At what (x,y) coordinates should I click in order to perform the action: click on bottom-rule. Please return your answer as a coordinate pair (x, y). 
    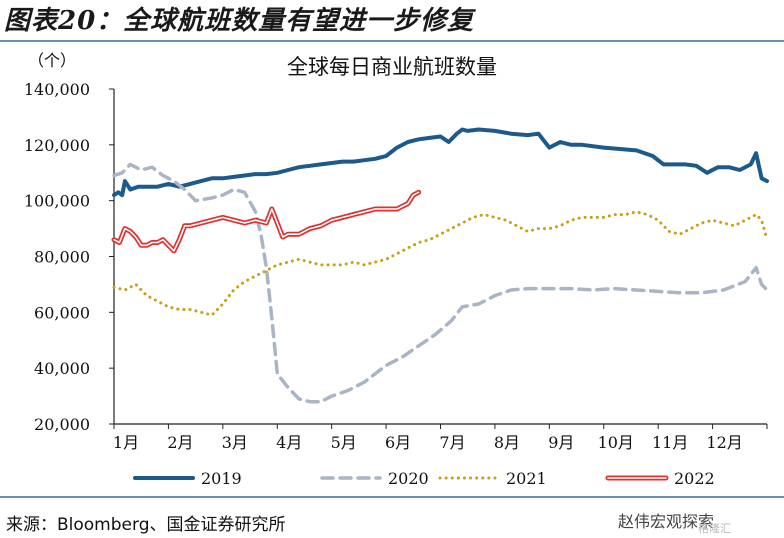
    Looking at the image, I should click on (392, 497).